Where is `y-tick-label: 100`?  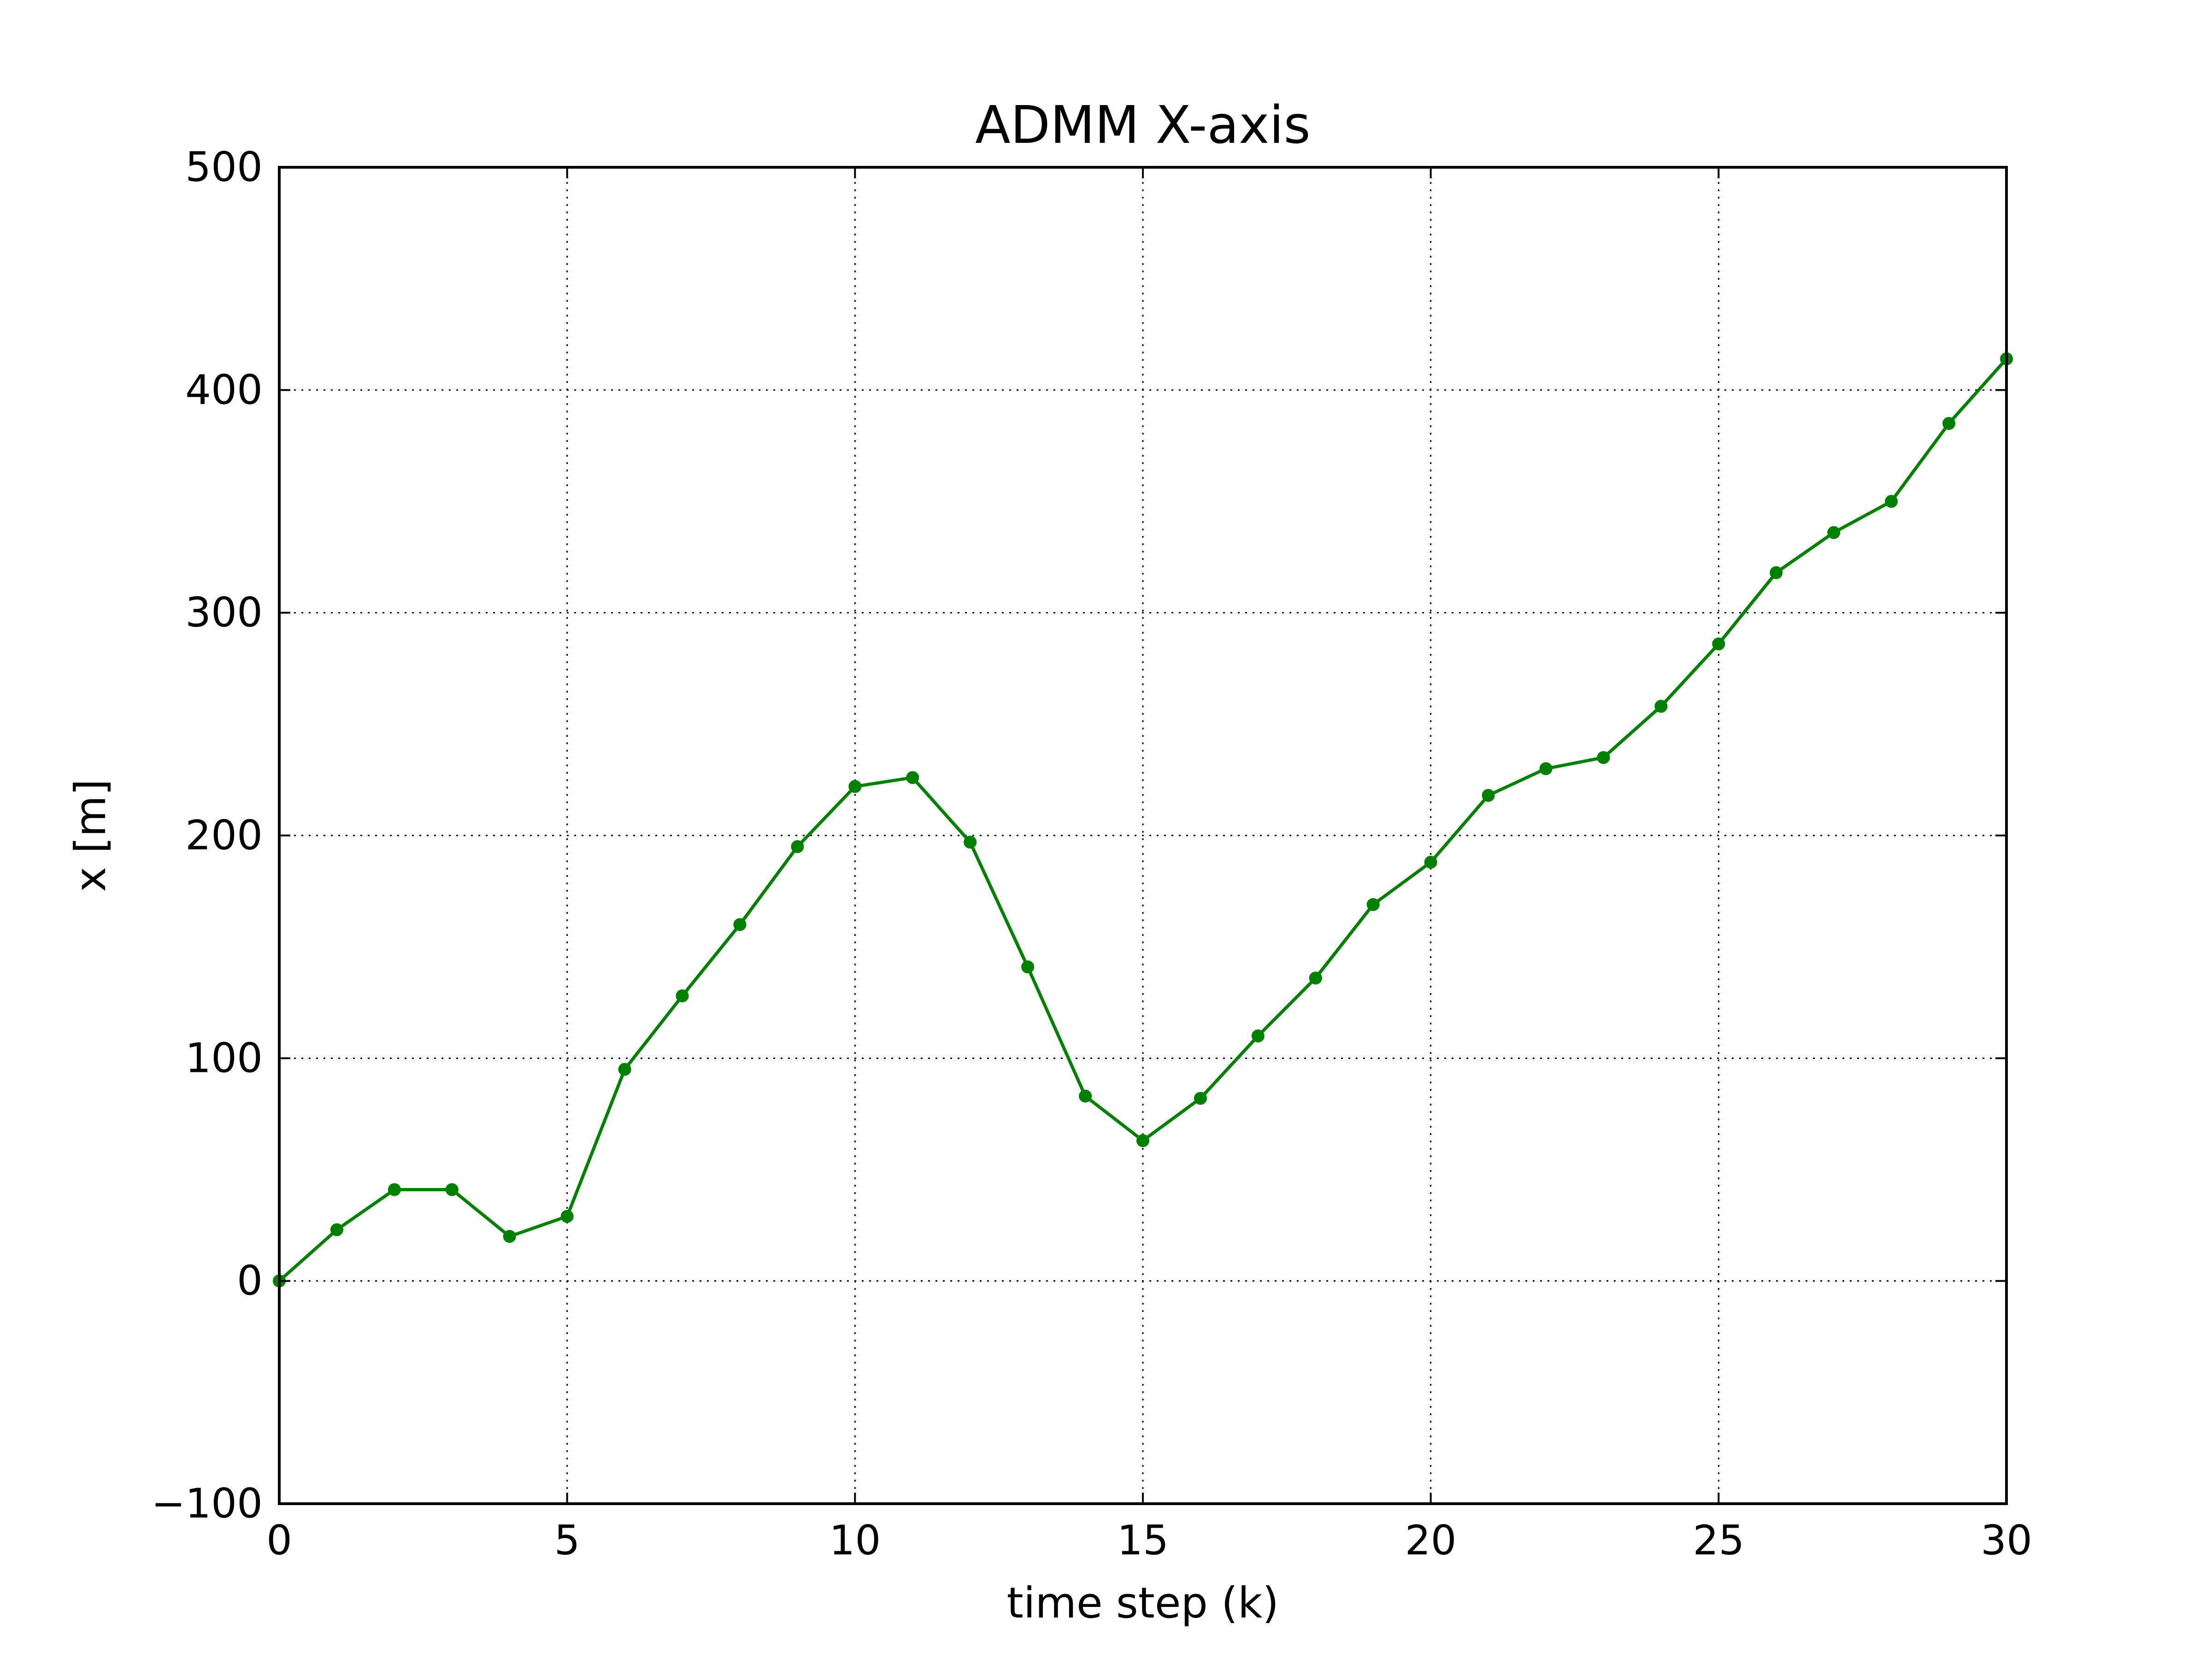
y-tick-label: 100 is located at coordinates (224, 1058).